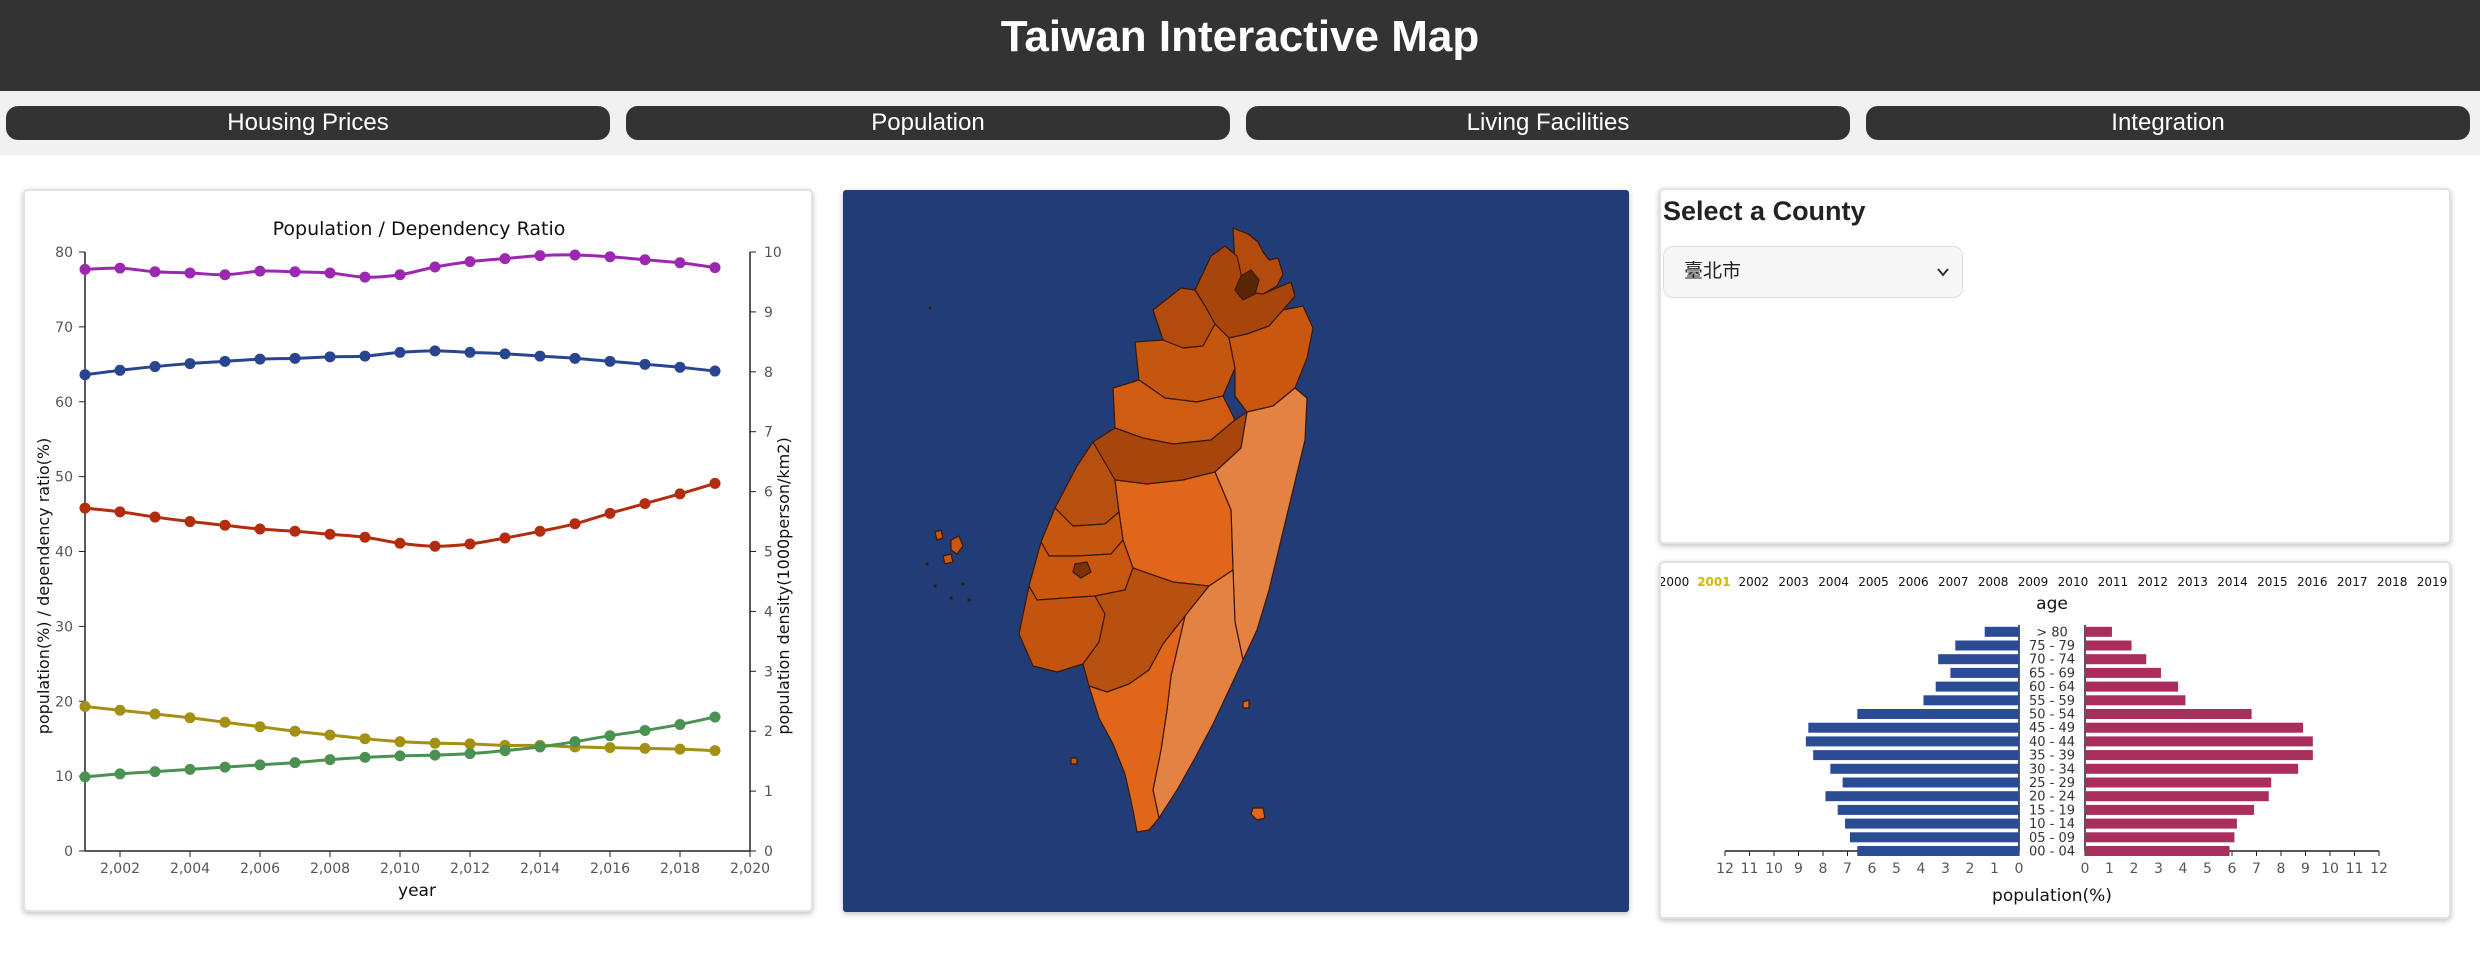 This screenshot has width=2480, height=967. I want to click on year-option-2015: 2015, so click(2272, 582).